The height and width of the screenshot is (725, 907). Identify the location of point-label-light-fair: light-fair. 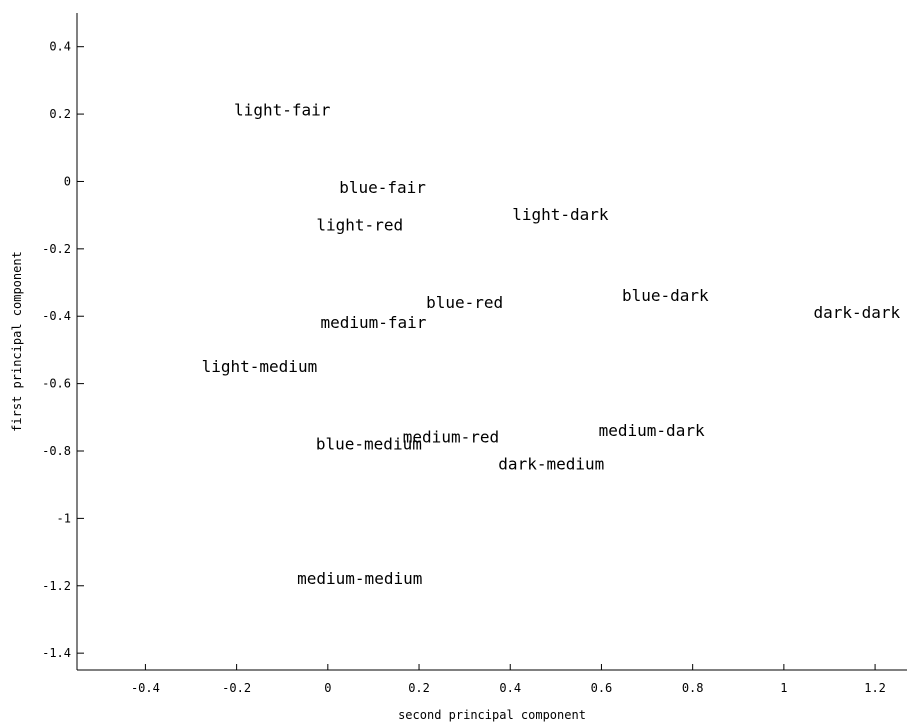
(282, 110).